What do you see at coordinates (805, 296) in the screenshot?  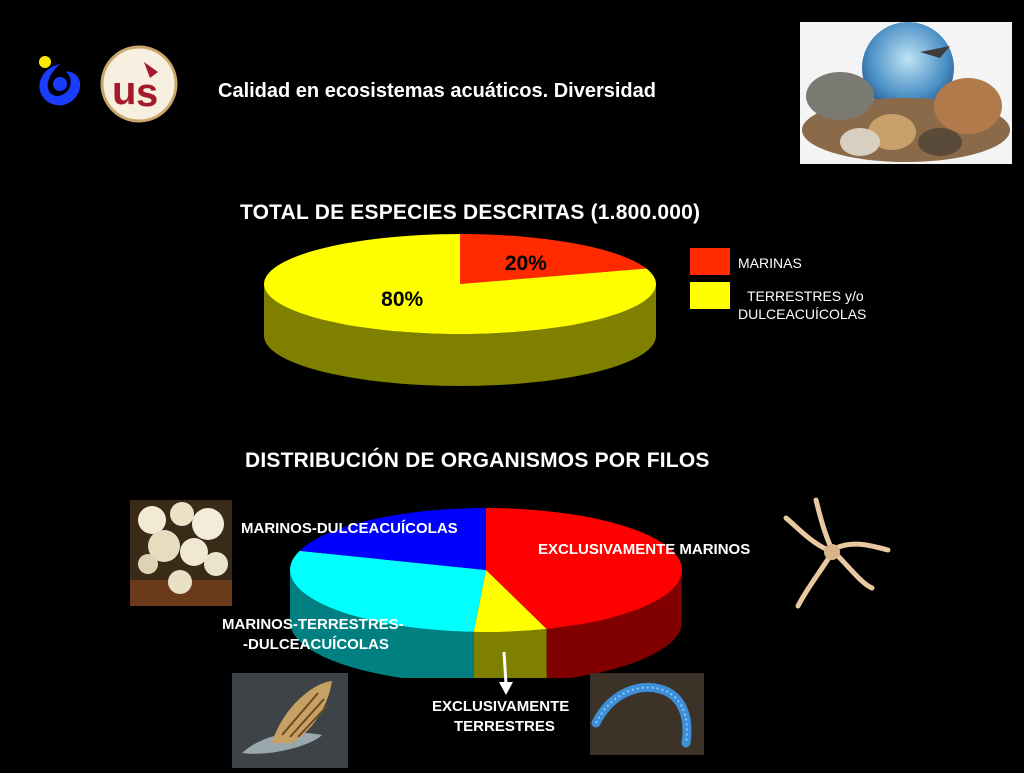 I see `legend-label-terrestres-line1: TERRESTRES y/o` at bounding box center [805, 296].